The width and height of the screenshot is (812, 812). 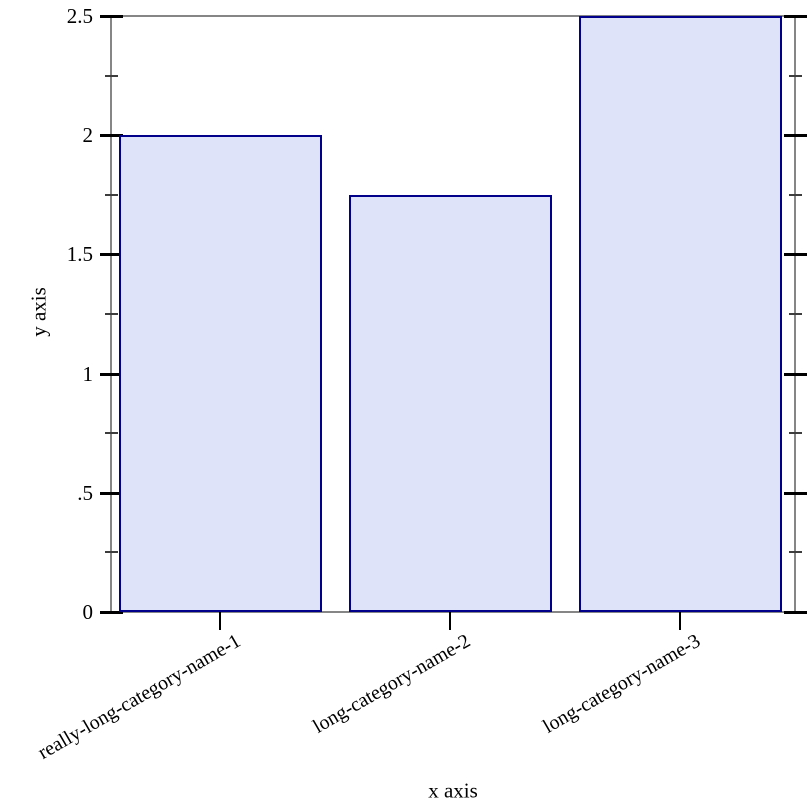 What do you see at coordinates (622, 683) in the screenshot?
I see `category-label: long-category-name-3` at bounding box center [622, 683].